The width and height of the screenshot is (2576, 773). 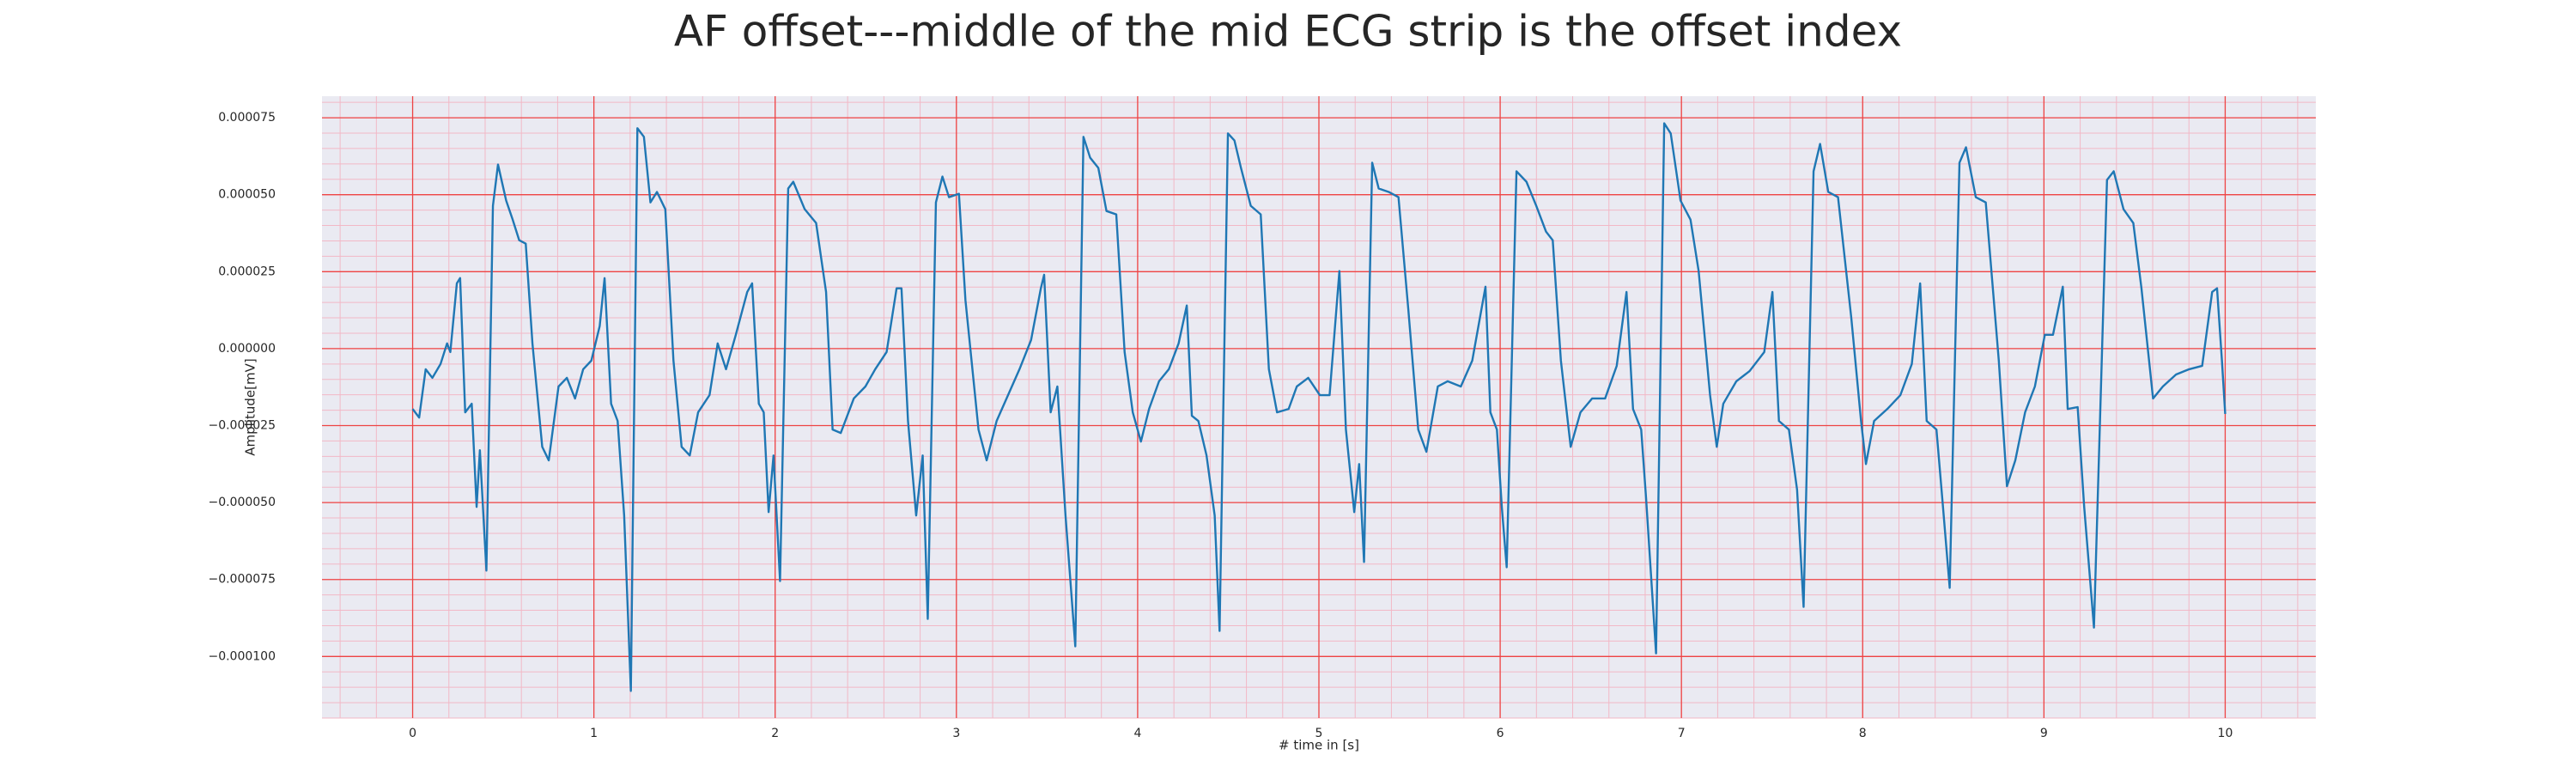 I want to click on x-tick-label: 2, so click(x=775, y=733).